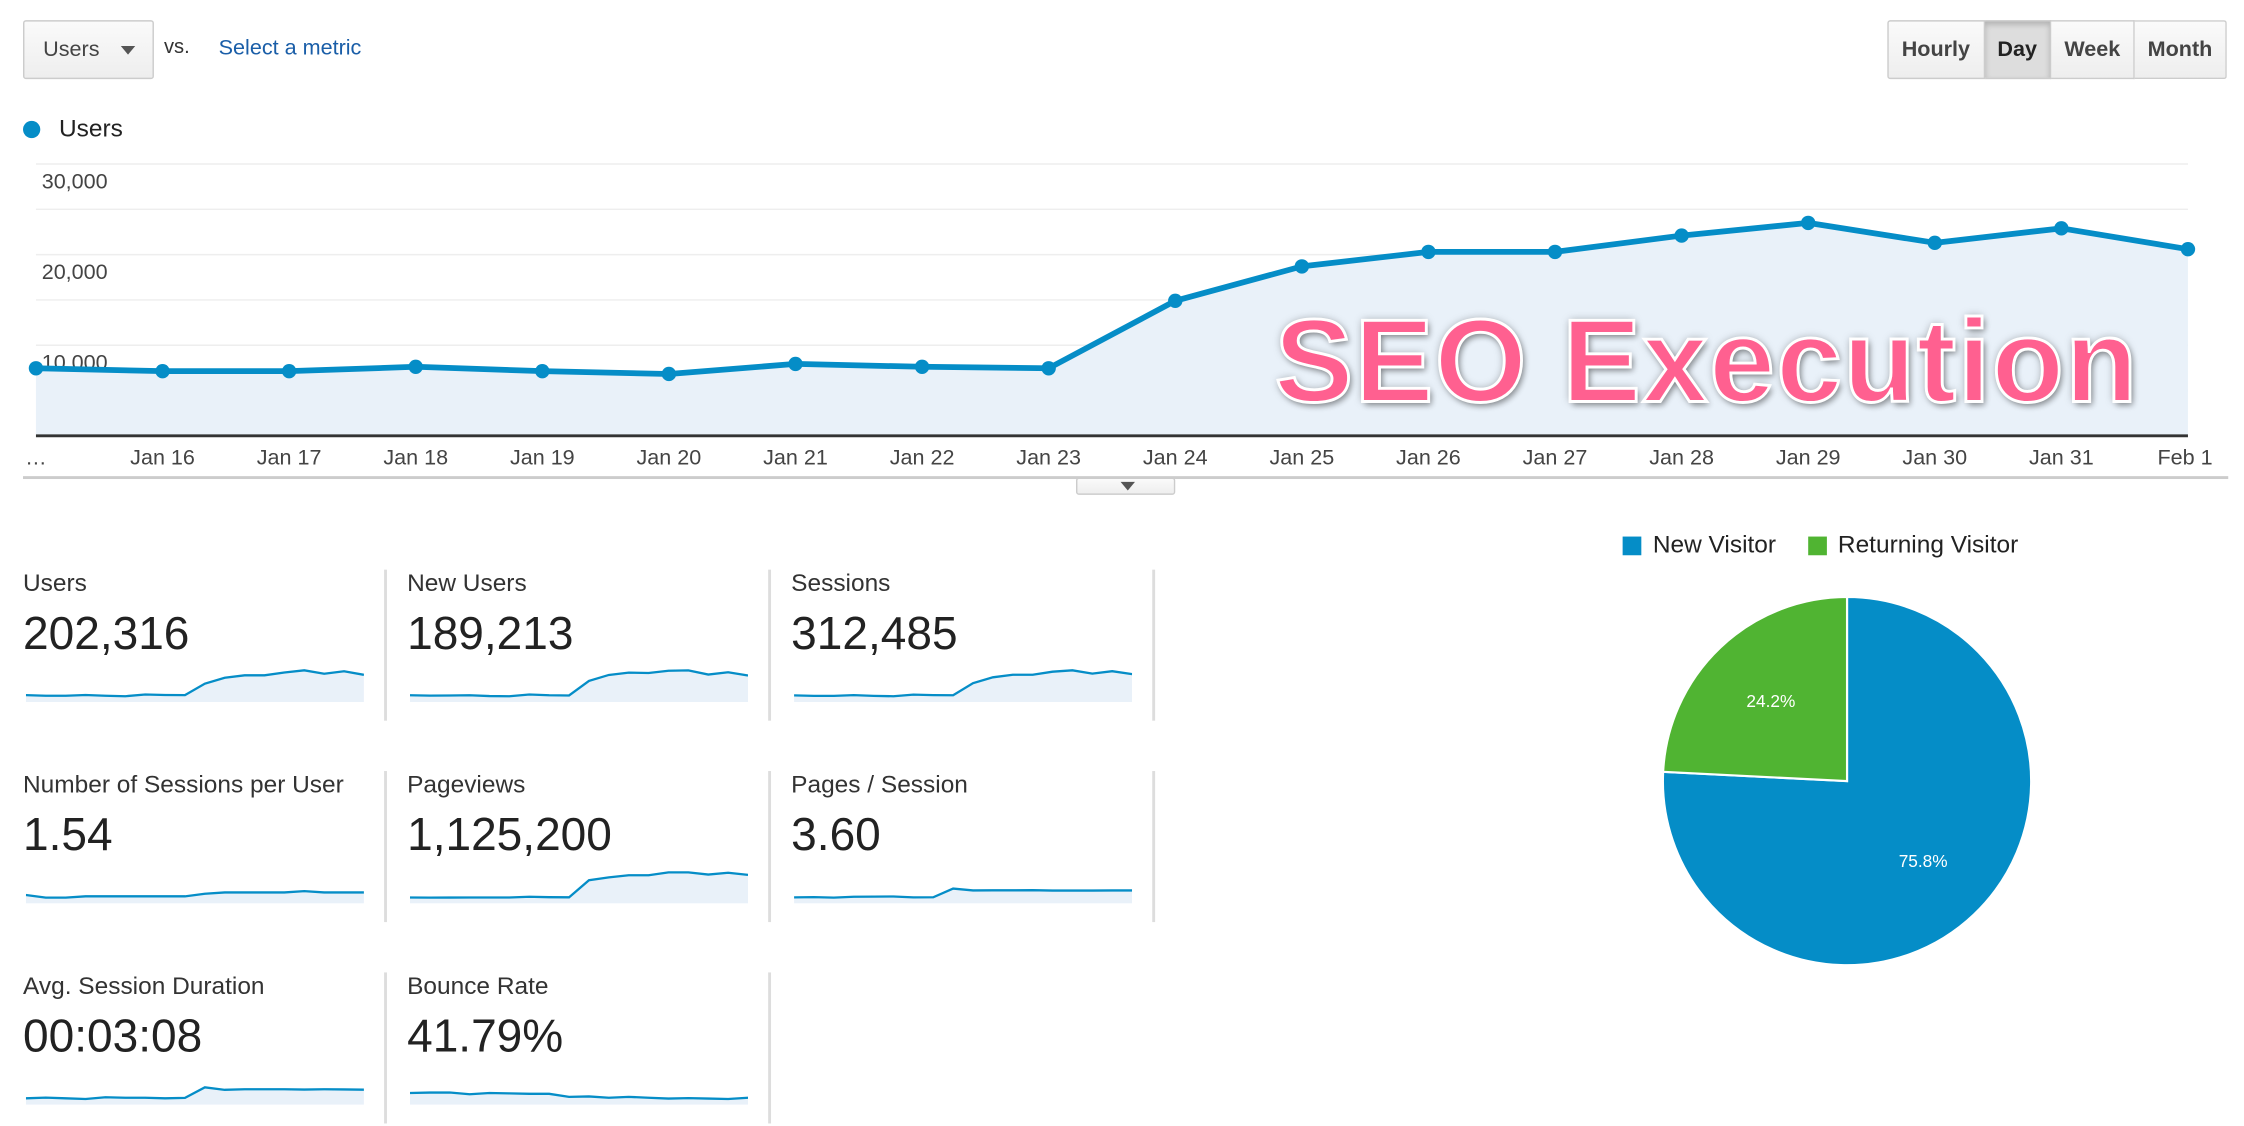 The height and width of the screenshot is (1126, 2244). What do you see at coordinates (963, 645) in the screenshot?
I see `metric-tile: Sessions 312,485` at bounding box center [963, 645].